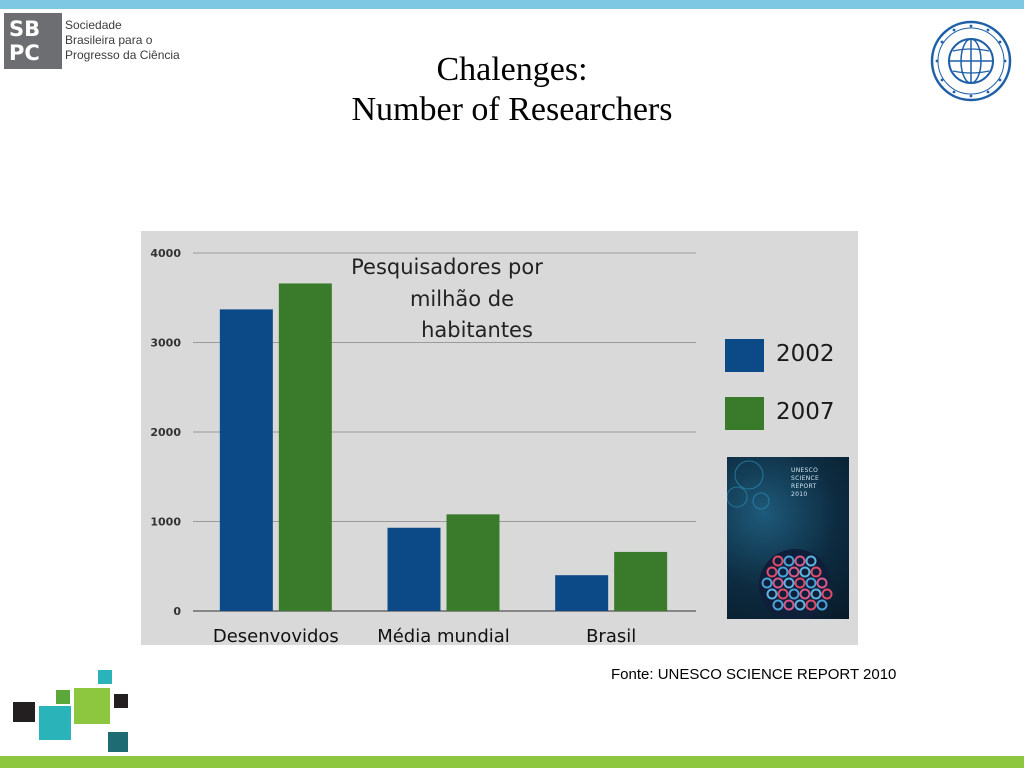 Image resolution: width=1024 pixels, height=768 pixels. I want to click on y-tick-label: 2000, so click(165, 432).